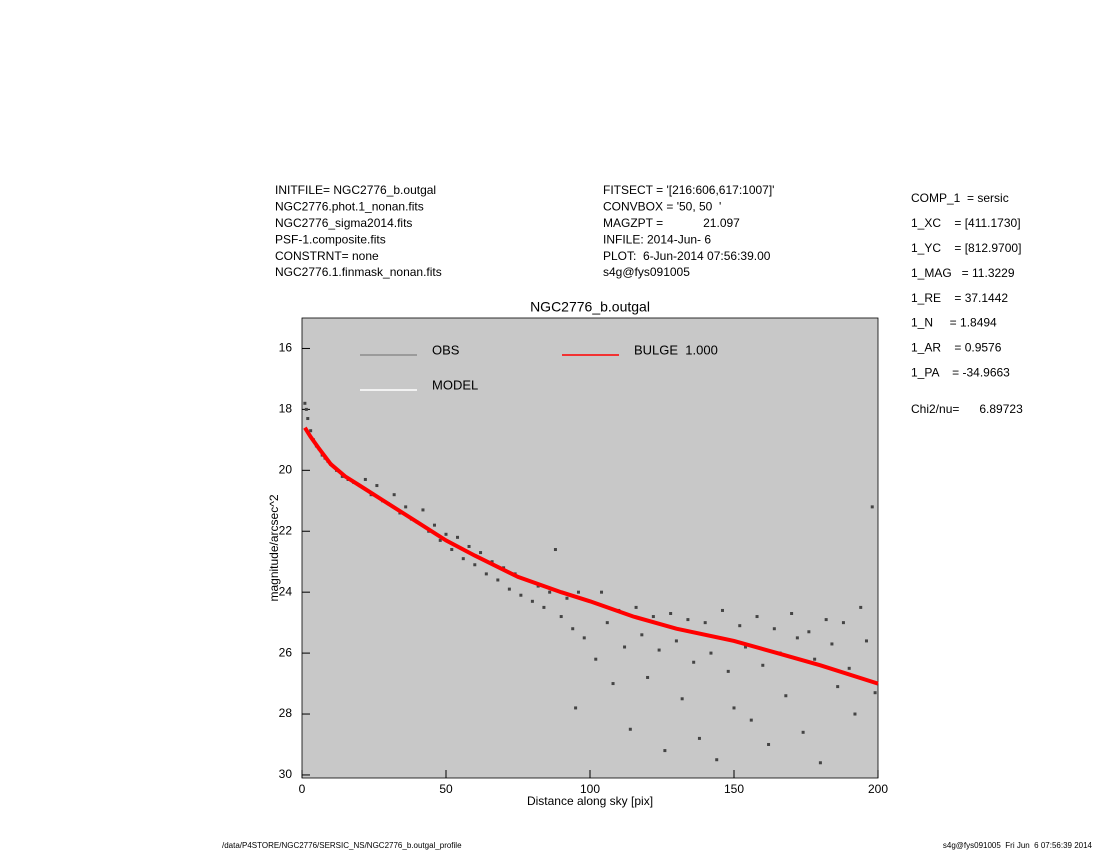 Image resolution: width=1100 pixels, height=855 pixels. I want to click on legend-label: MODEL, so click(455, 384).